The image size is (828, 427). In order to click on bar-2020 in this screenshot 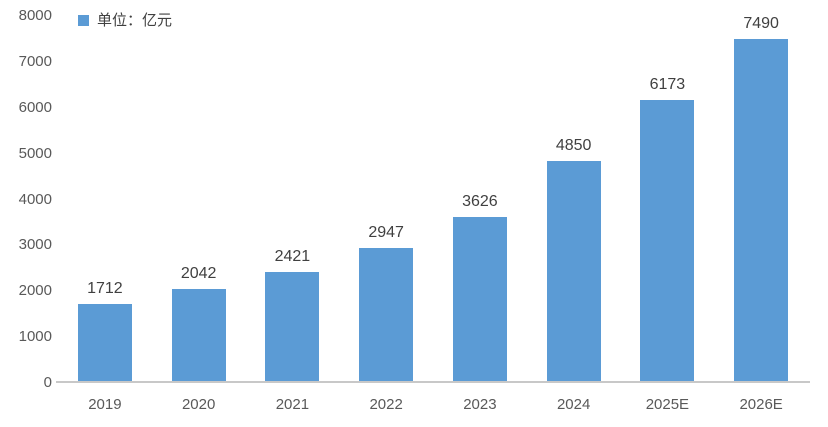, I will do `click(198, 336)`.